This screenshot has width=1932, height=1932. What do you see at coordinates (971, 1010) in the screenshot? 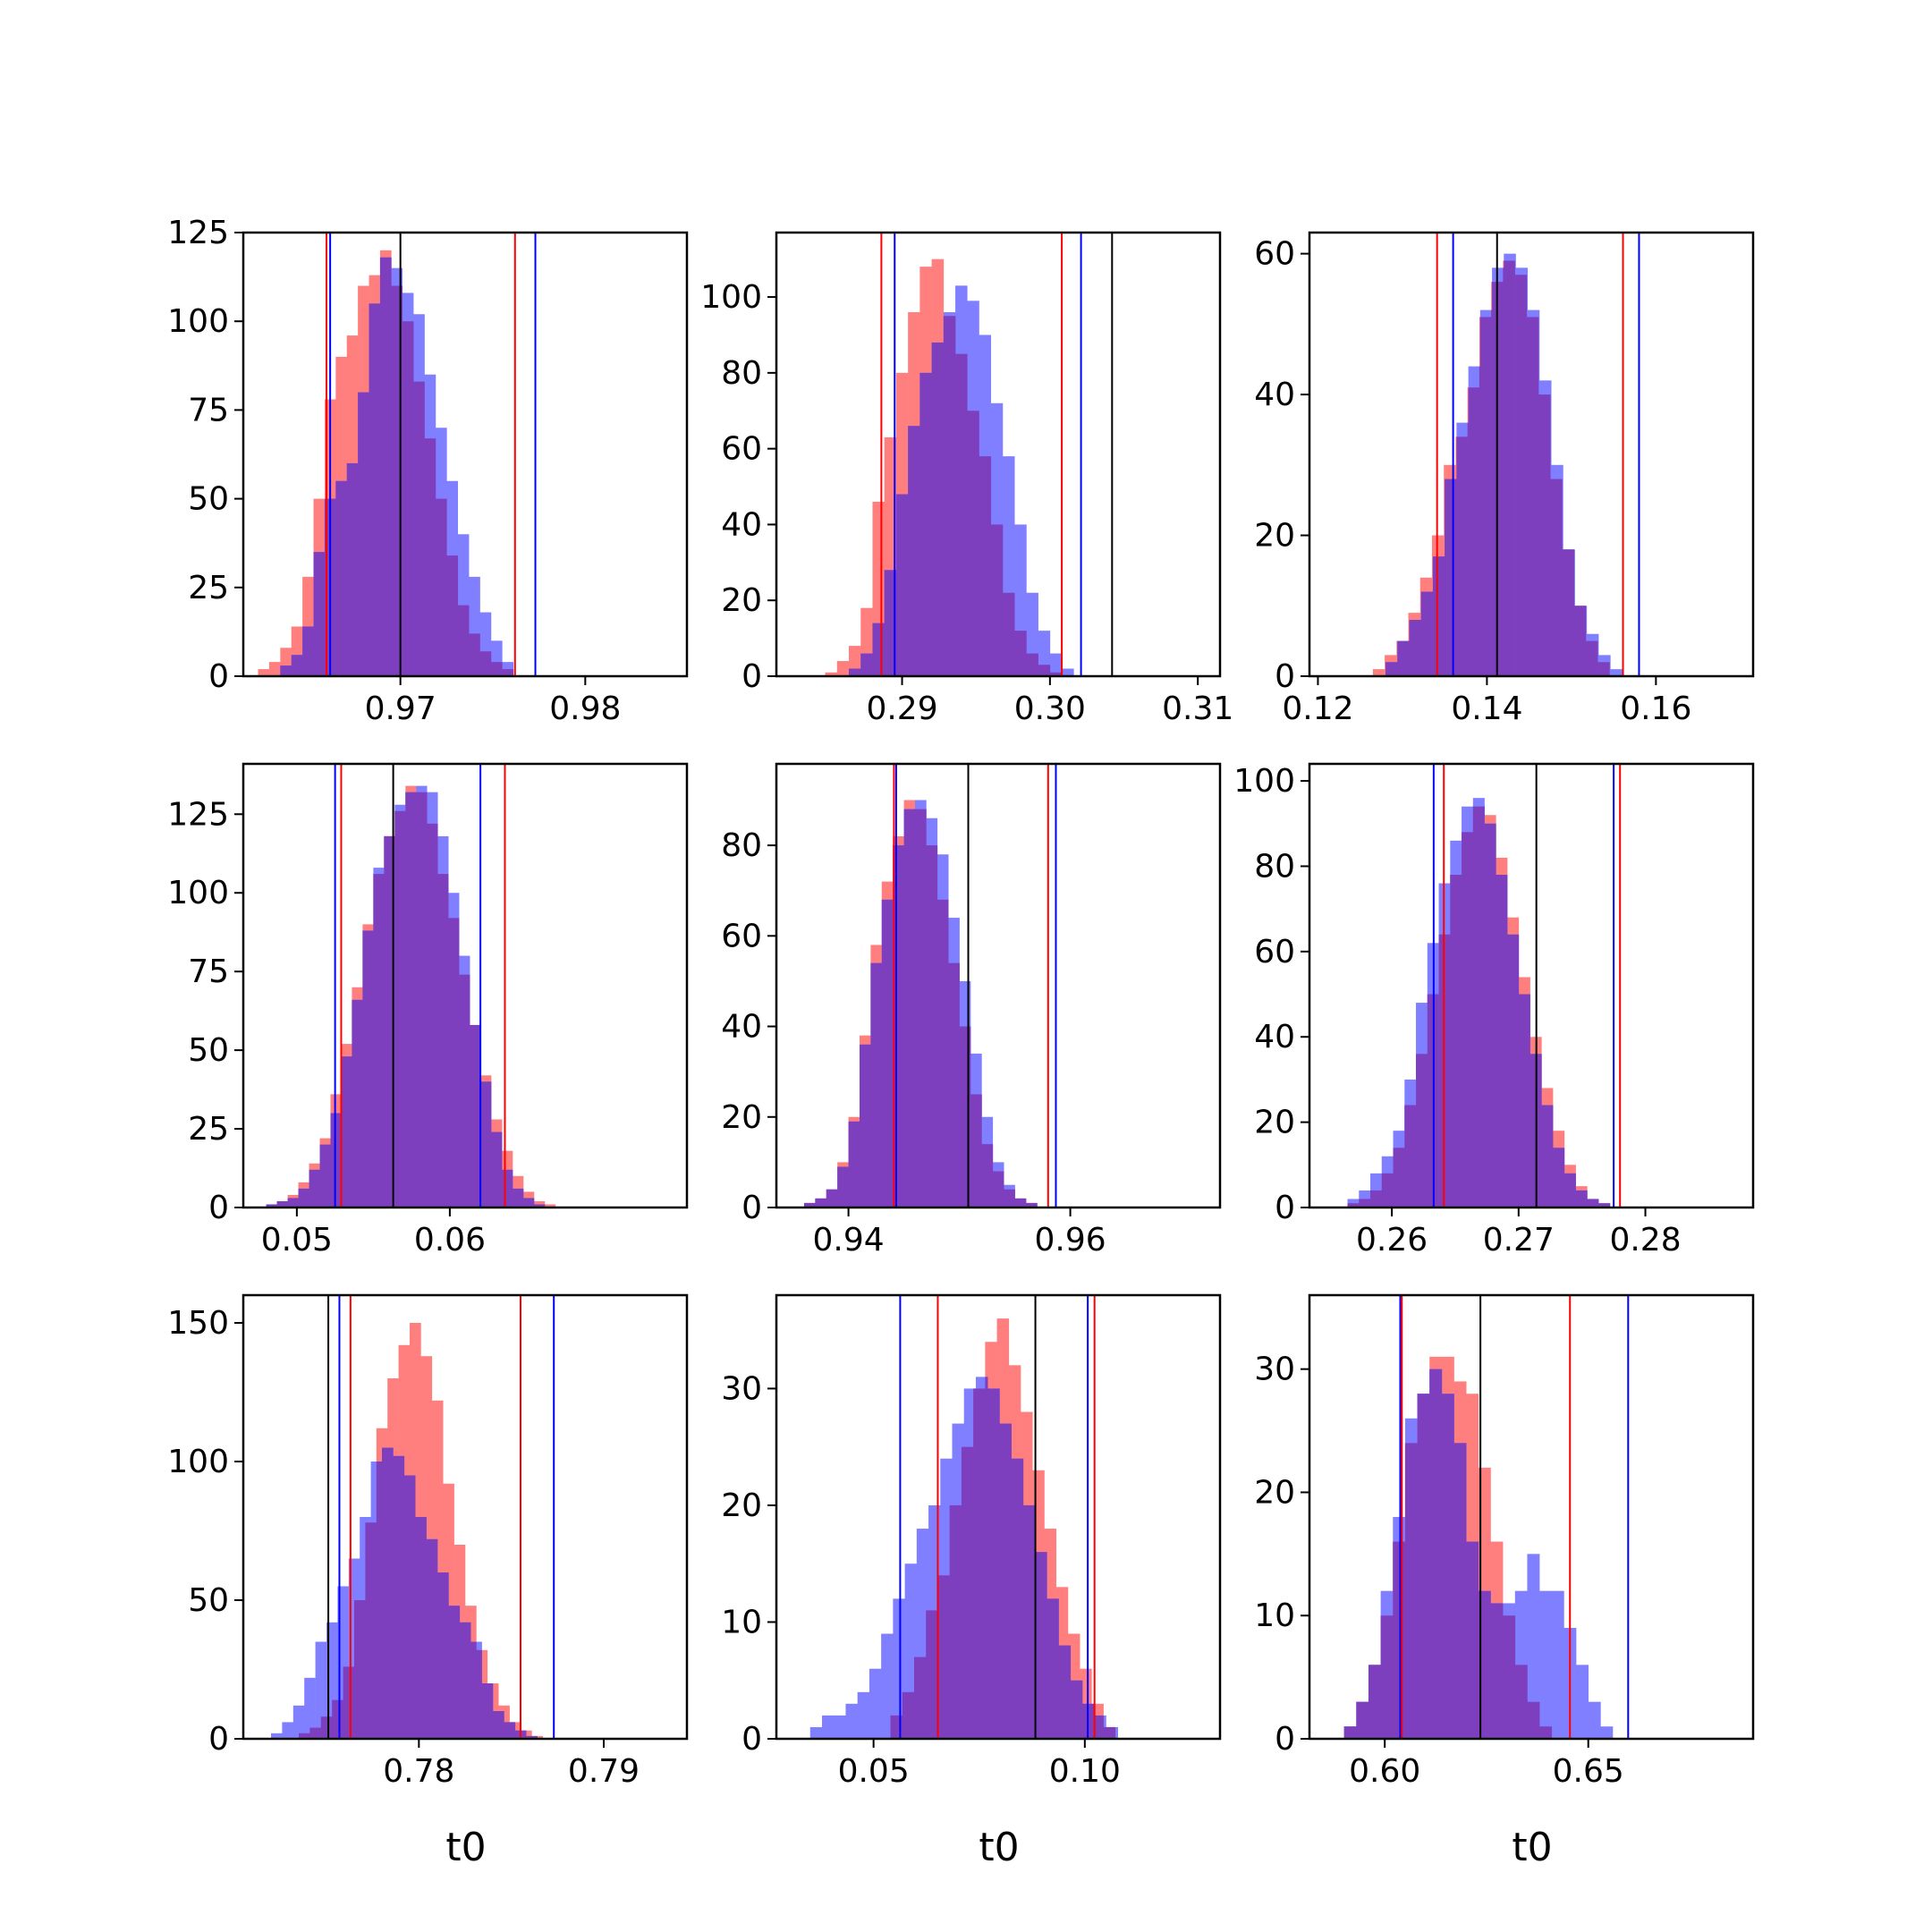
I see `histogram-panel-5: 0.94 0.96 0 20 40 60 80` at bounding box center [971, 1010].